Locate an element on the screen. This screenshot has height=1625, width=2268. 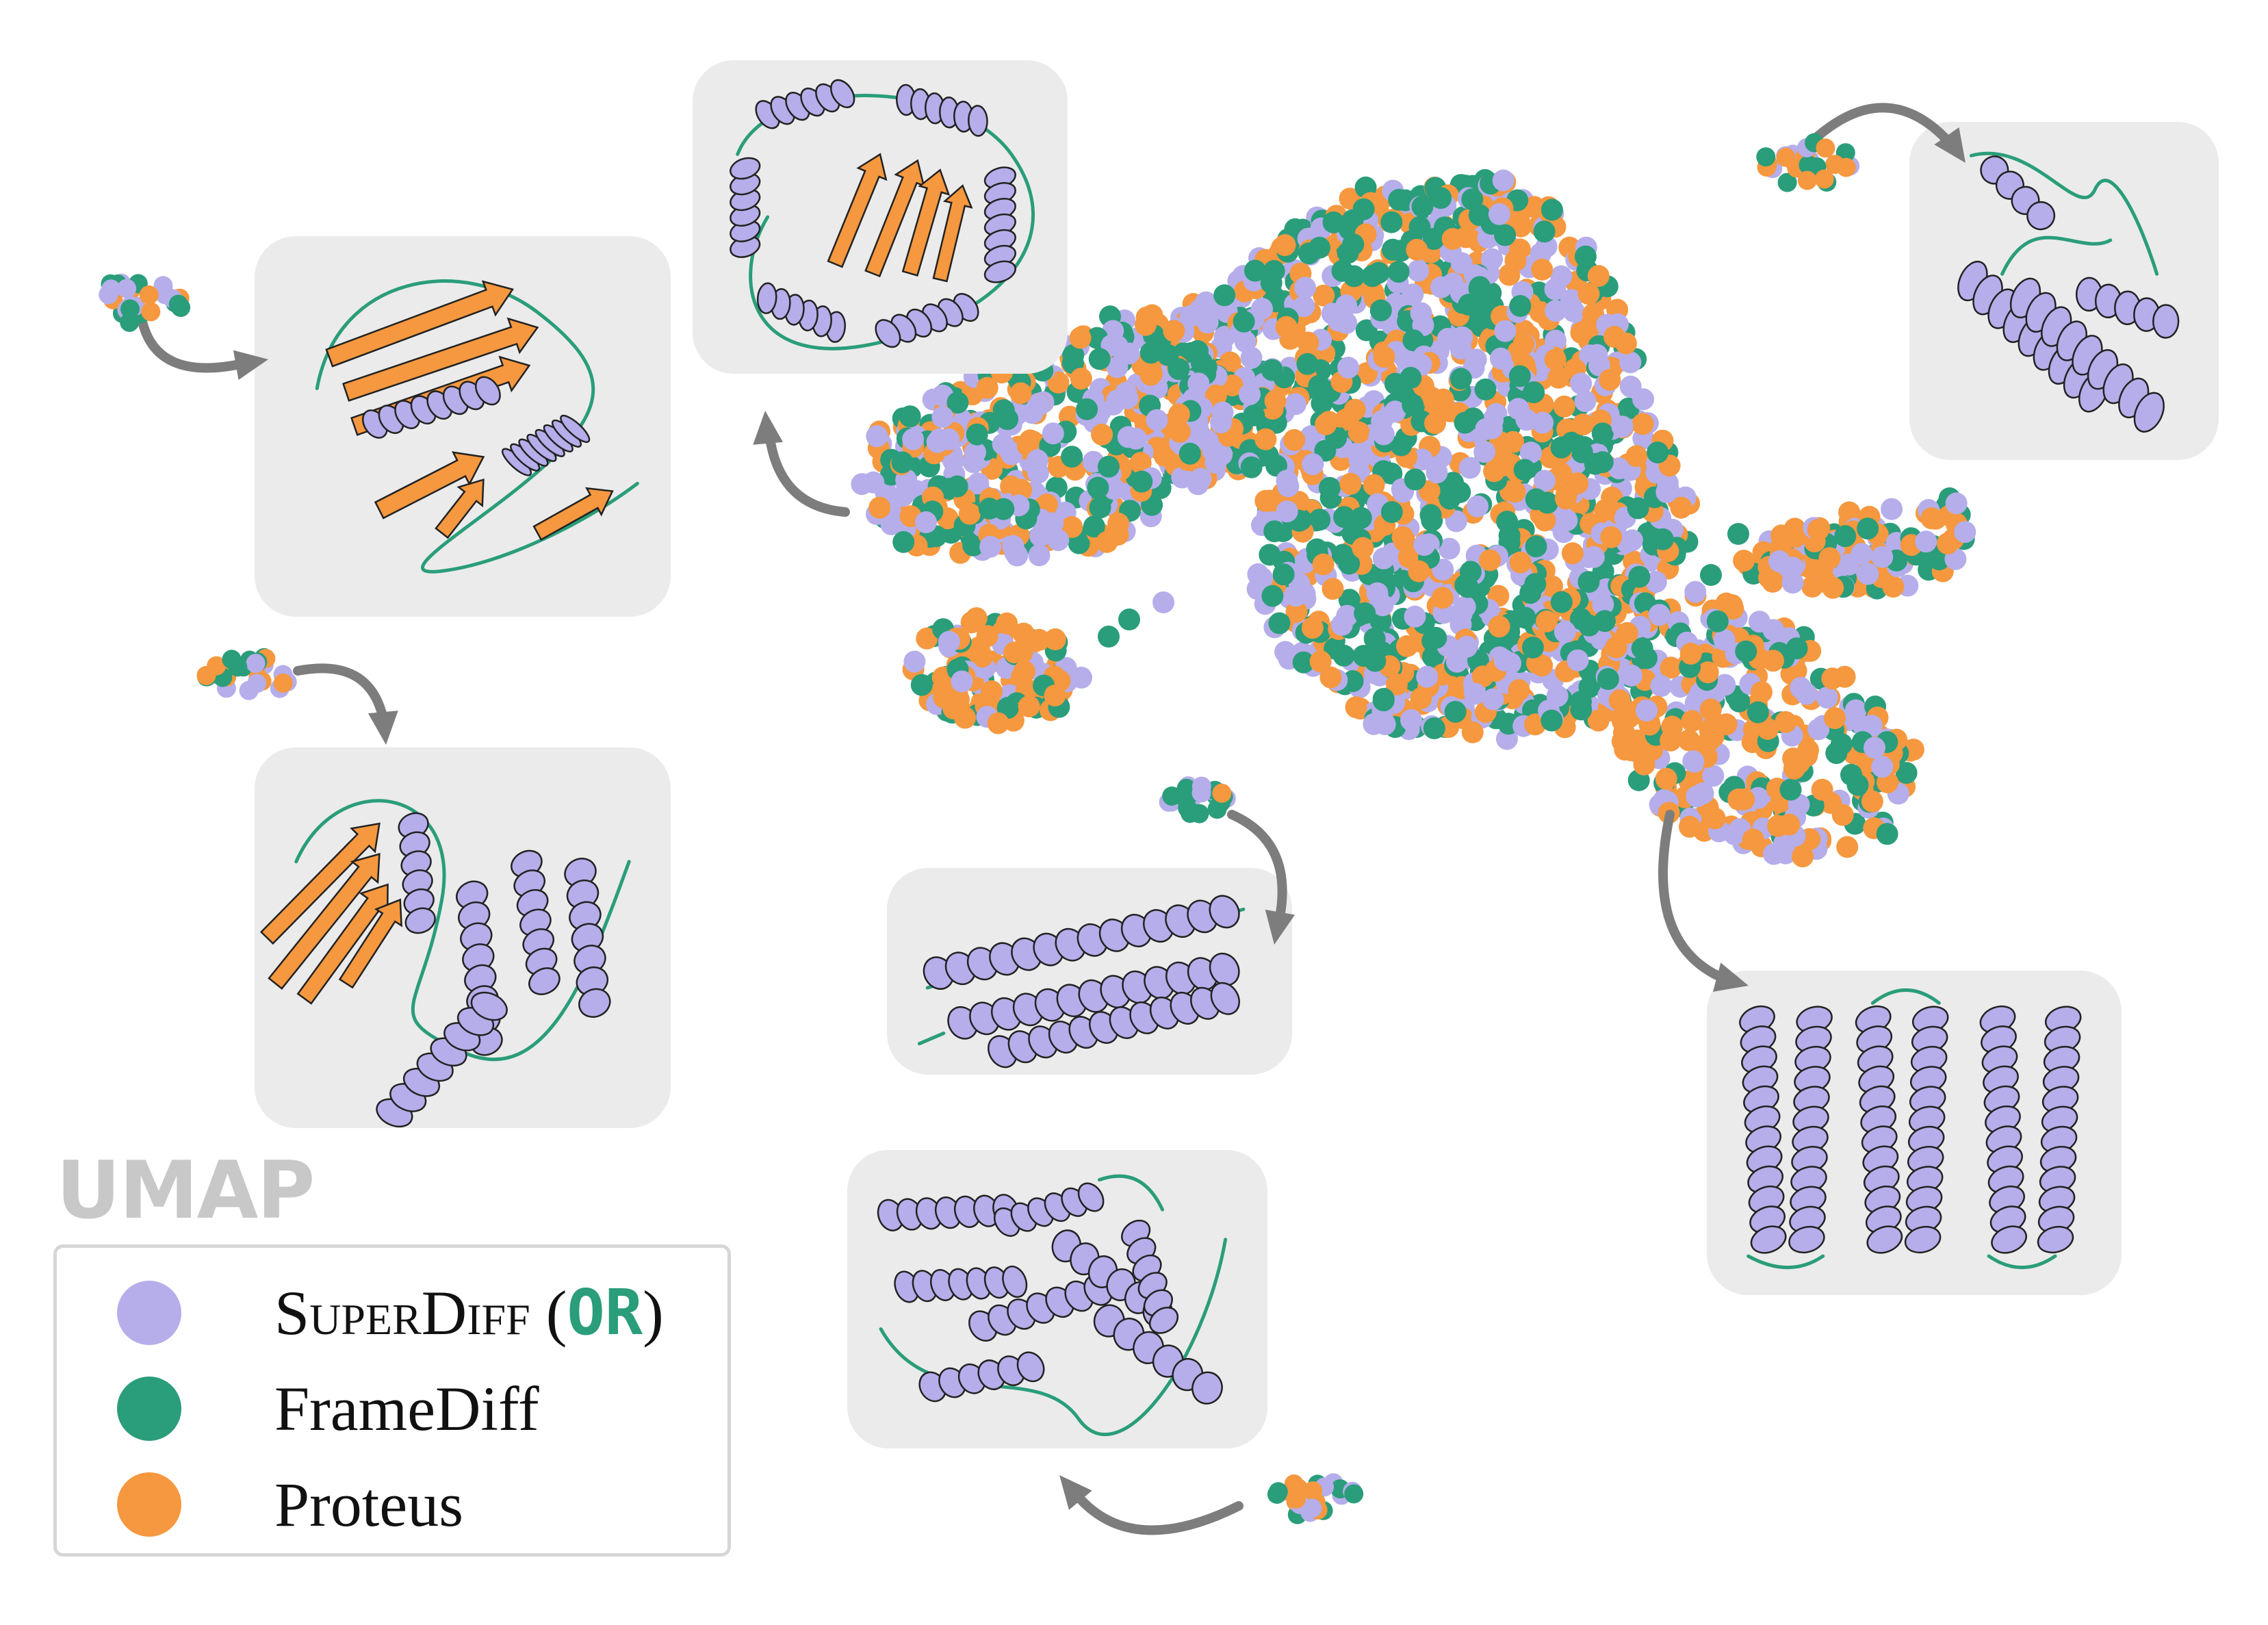
point-outlier is located at coordinates (1738, 534).